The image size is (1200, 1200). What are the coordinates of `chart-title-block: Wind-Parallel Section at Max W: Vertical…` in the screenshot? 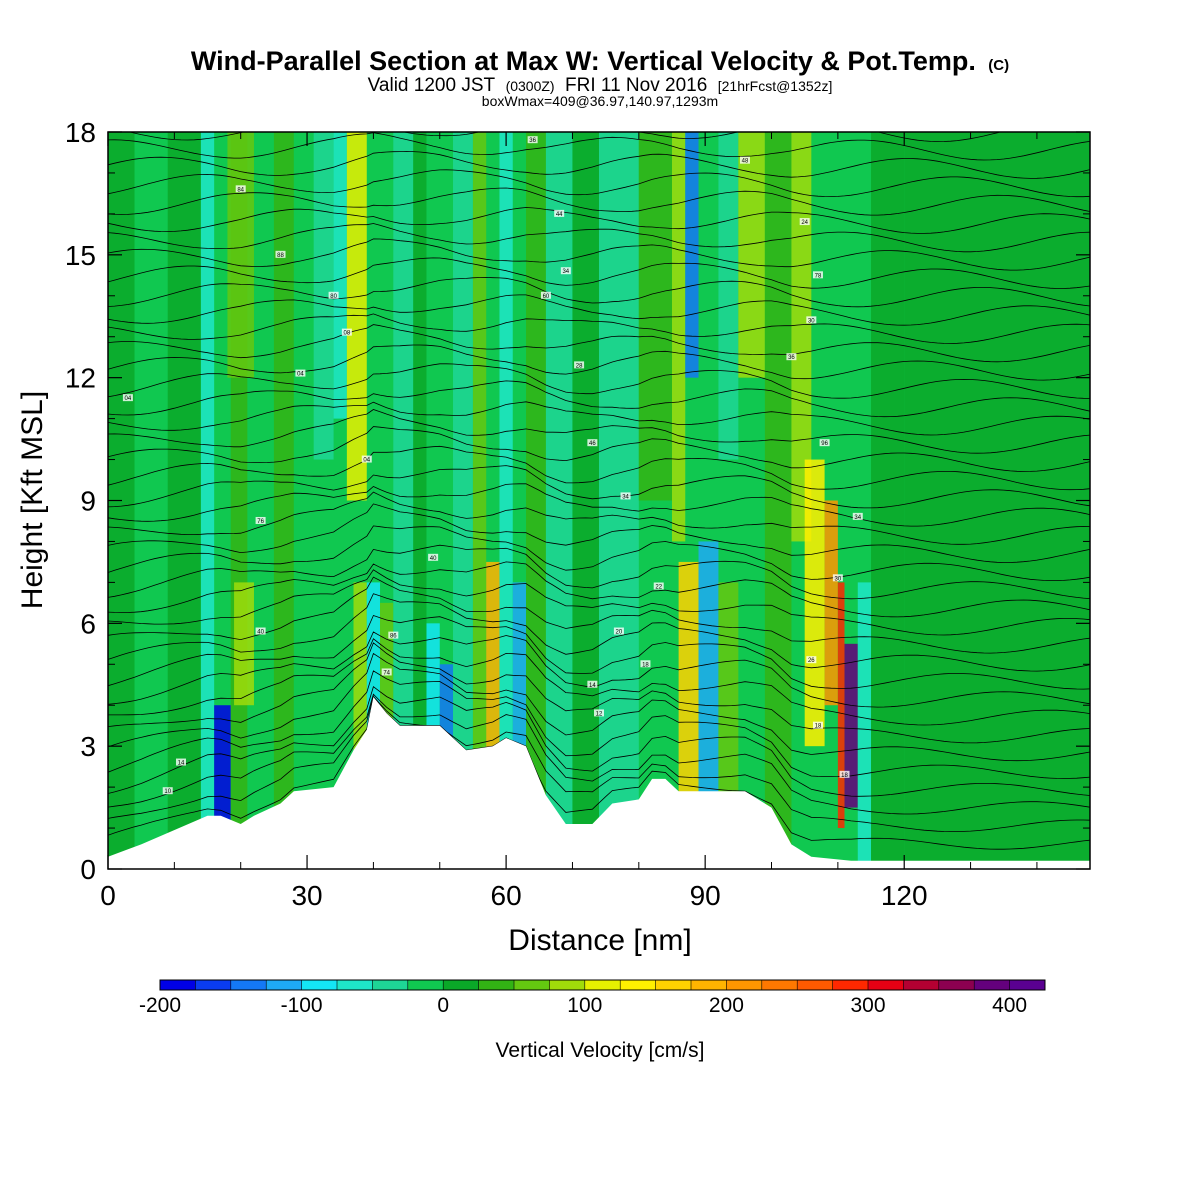 It's located at (600, 61).